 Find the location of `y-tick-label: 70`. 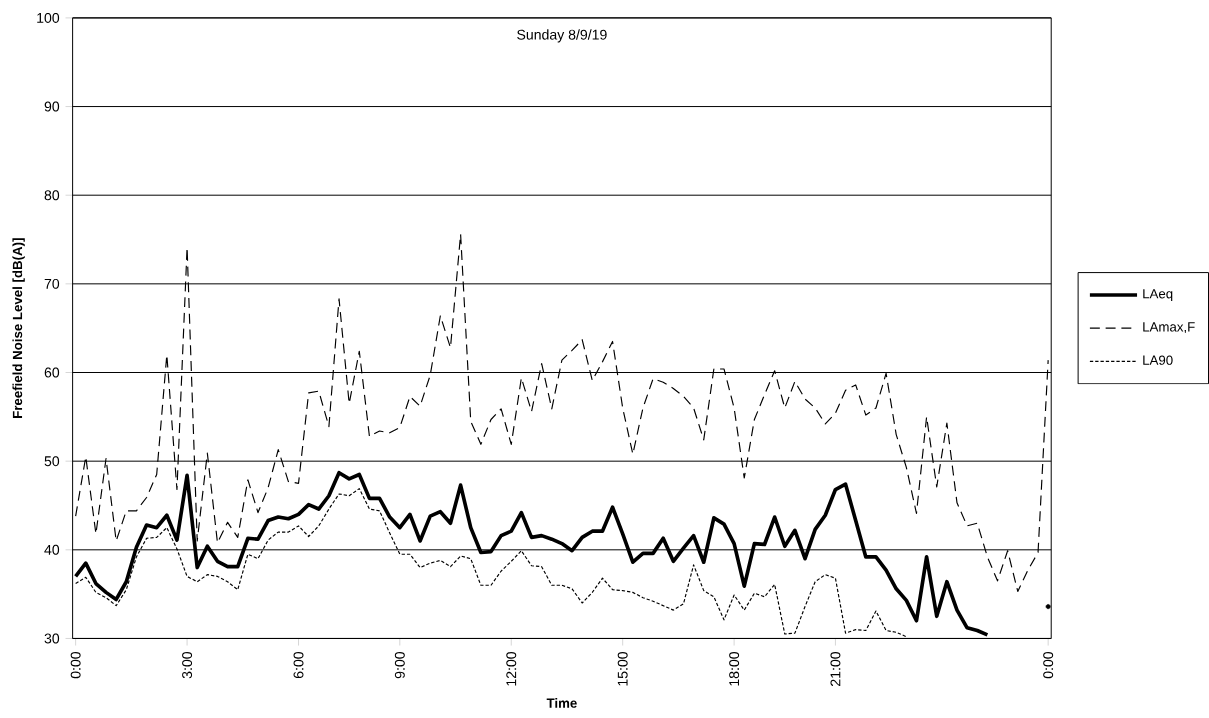

y-tick-label: 70 is located at coordinates (52, 283).